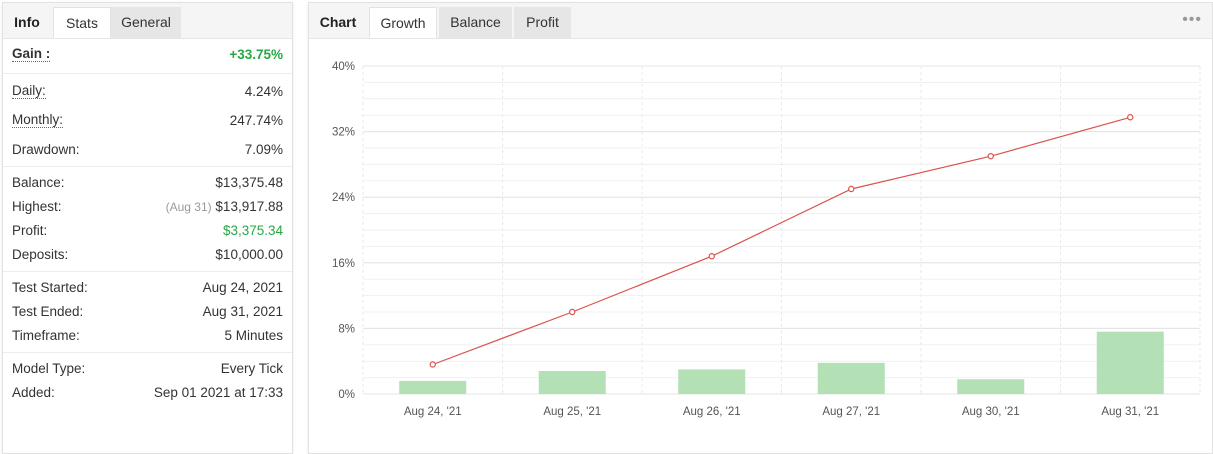 Image resolution: width=1213 pixels, height=454 pixels. I want to click on added-value: Sep 01 2021 at 17:33, so click(218, 392).